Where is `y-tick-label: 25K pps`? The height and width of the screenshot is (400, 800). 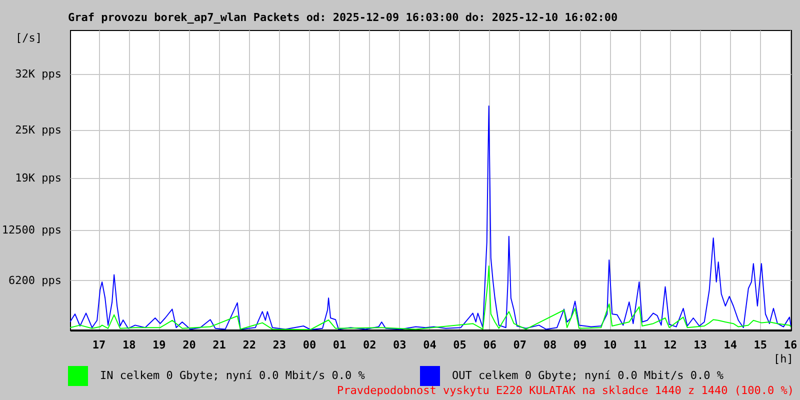
y-tick-label: 25K pps is located at coordinates (38, 130).